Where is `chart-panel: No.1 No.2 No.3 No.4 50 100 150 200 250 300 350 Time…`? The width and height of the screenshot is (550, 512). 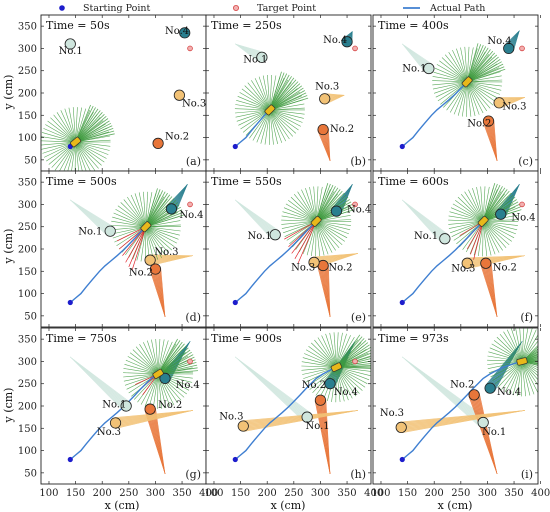
chart-panel: No.1 No.2 No.3 No.4 50 100 150 200 250 300 350 Time… is located at coordinates (114, 93).